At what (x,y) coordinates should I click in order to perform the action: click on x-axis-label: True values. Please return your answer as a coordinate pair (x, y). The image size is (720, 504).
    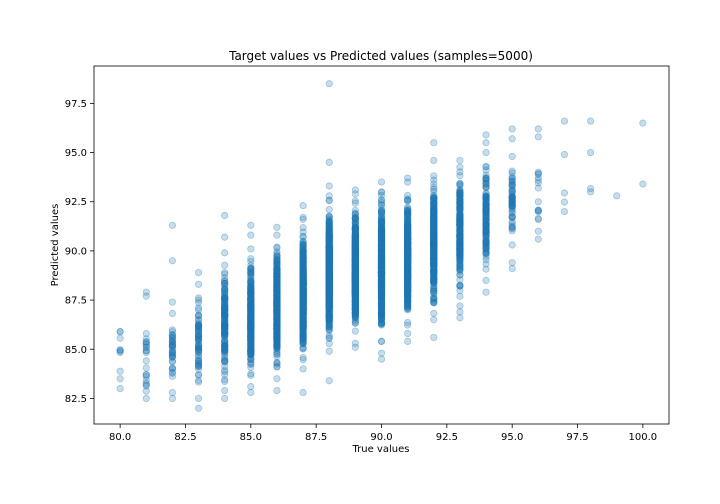
    Looking at the image, I should click on (381, 449).